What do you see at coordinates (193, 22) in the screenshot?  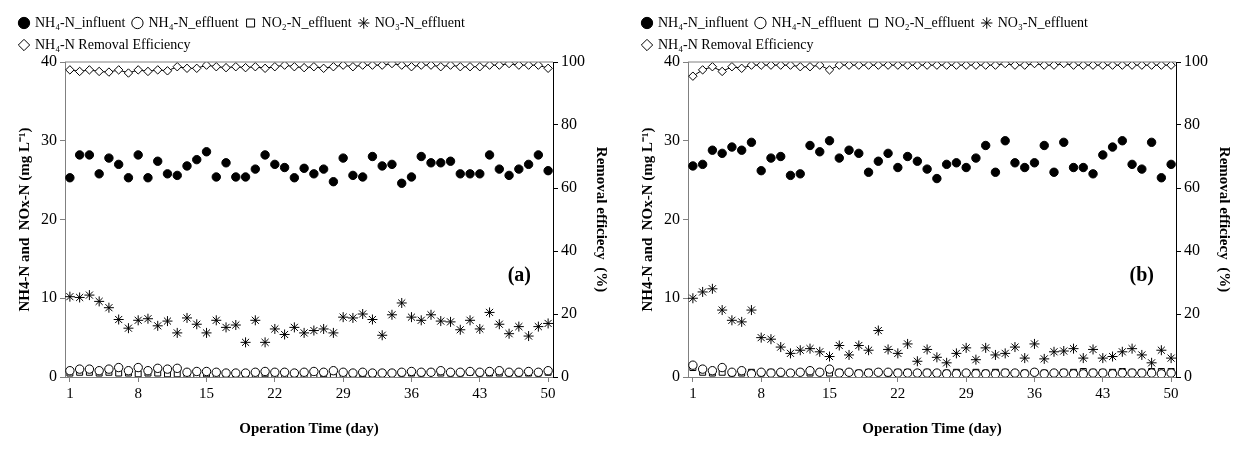 I see `legend-label: NH₄-N_effluent` at bounding box center [193, 22].